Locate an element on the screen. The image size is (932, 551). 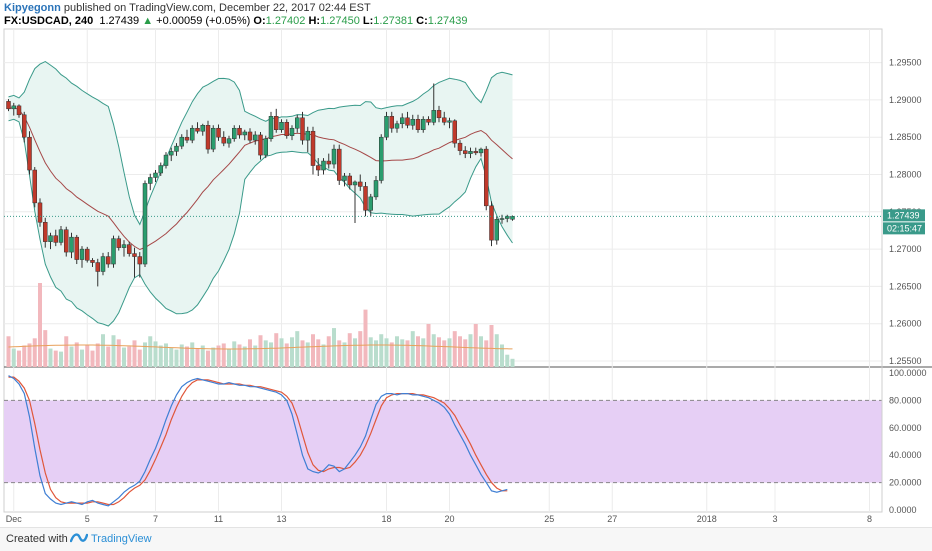
stochastic-y-tick-label: 20.0000 is located at coordinates (905, 483).